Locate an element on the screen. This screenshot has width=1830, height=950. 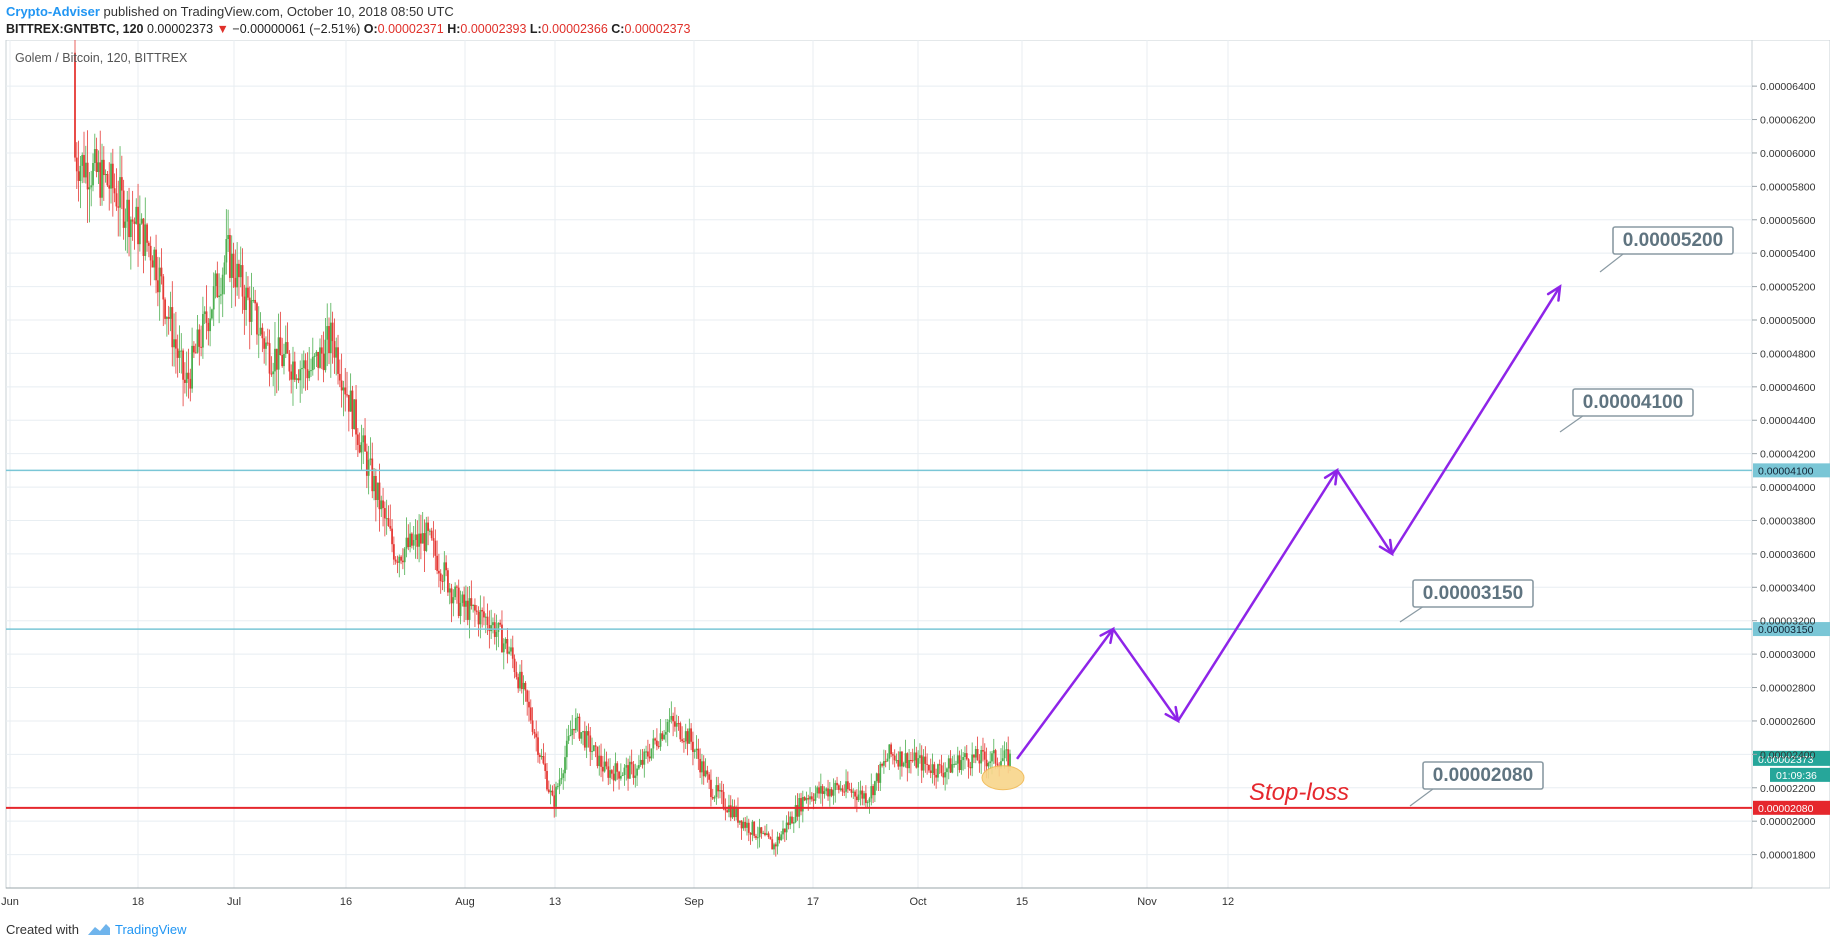
created-with-text: Created with is located at coordinates (42, 929).